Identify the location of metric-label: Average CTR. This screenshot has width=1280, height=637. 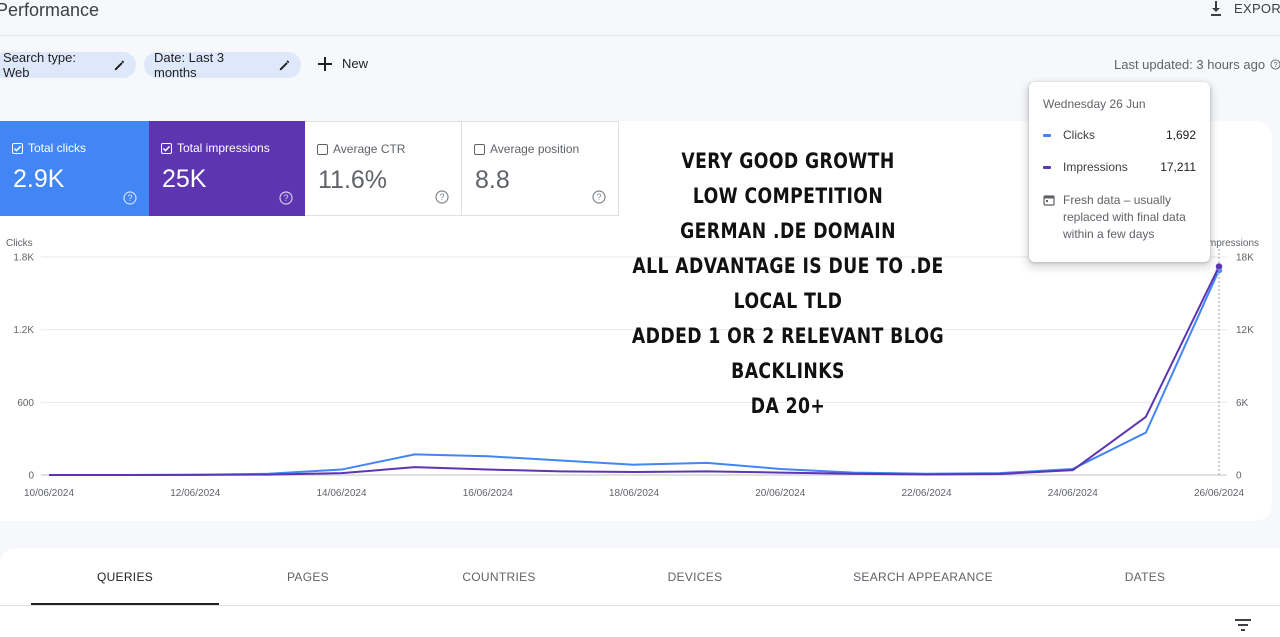
(369, 149).